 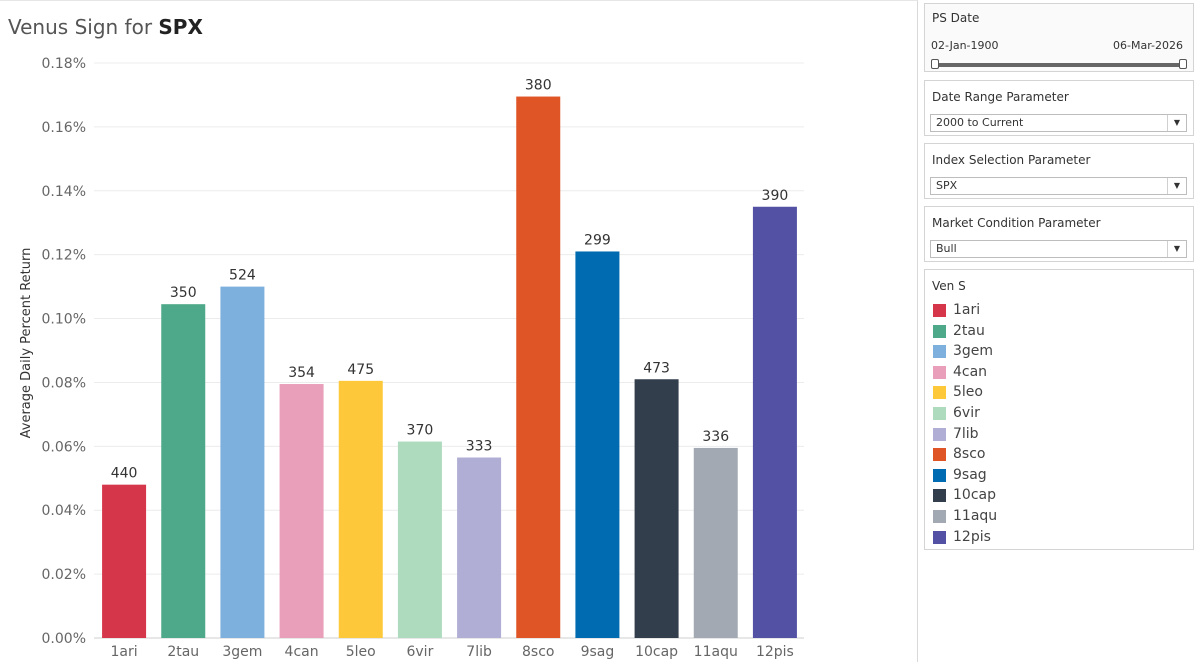 What do you see at coordinates (124, 652) in the screenshot?
I see `x-tick-label-1ari: 1ari` at bounding box center [124, 652].